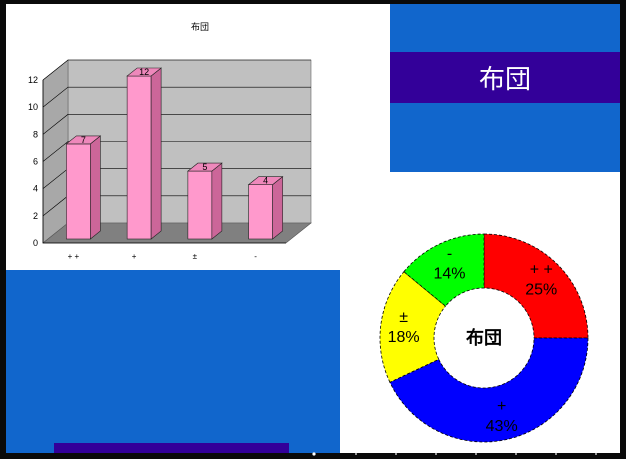 The image size is (626, 459). I want to click on slice-label: ±, so click(403, 317).